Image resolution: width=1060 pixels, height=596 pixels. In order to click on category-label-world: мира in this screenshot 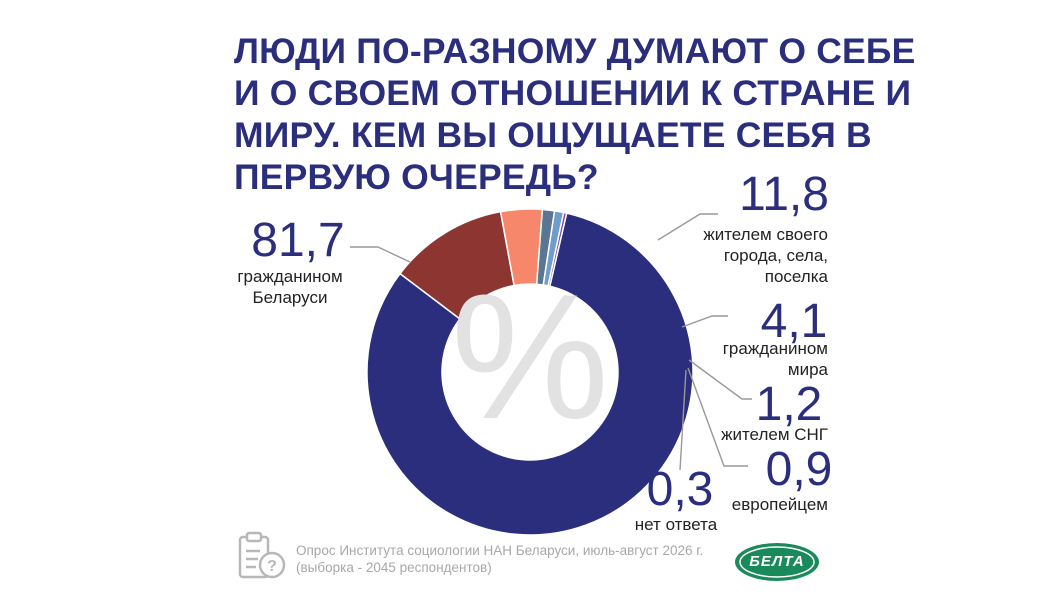, I will do `click(808, 369)`.